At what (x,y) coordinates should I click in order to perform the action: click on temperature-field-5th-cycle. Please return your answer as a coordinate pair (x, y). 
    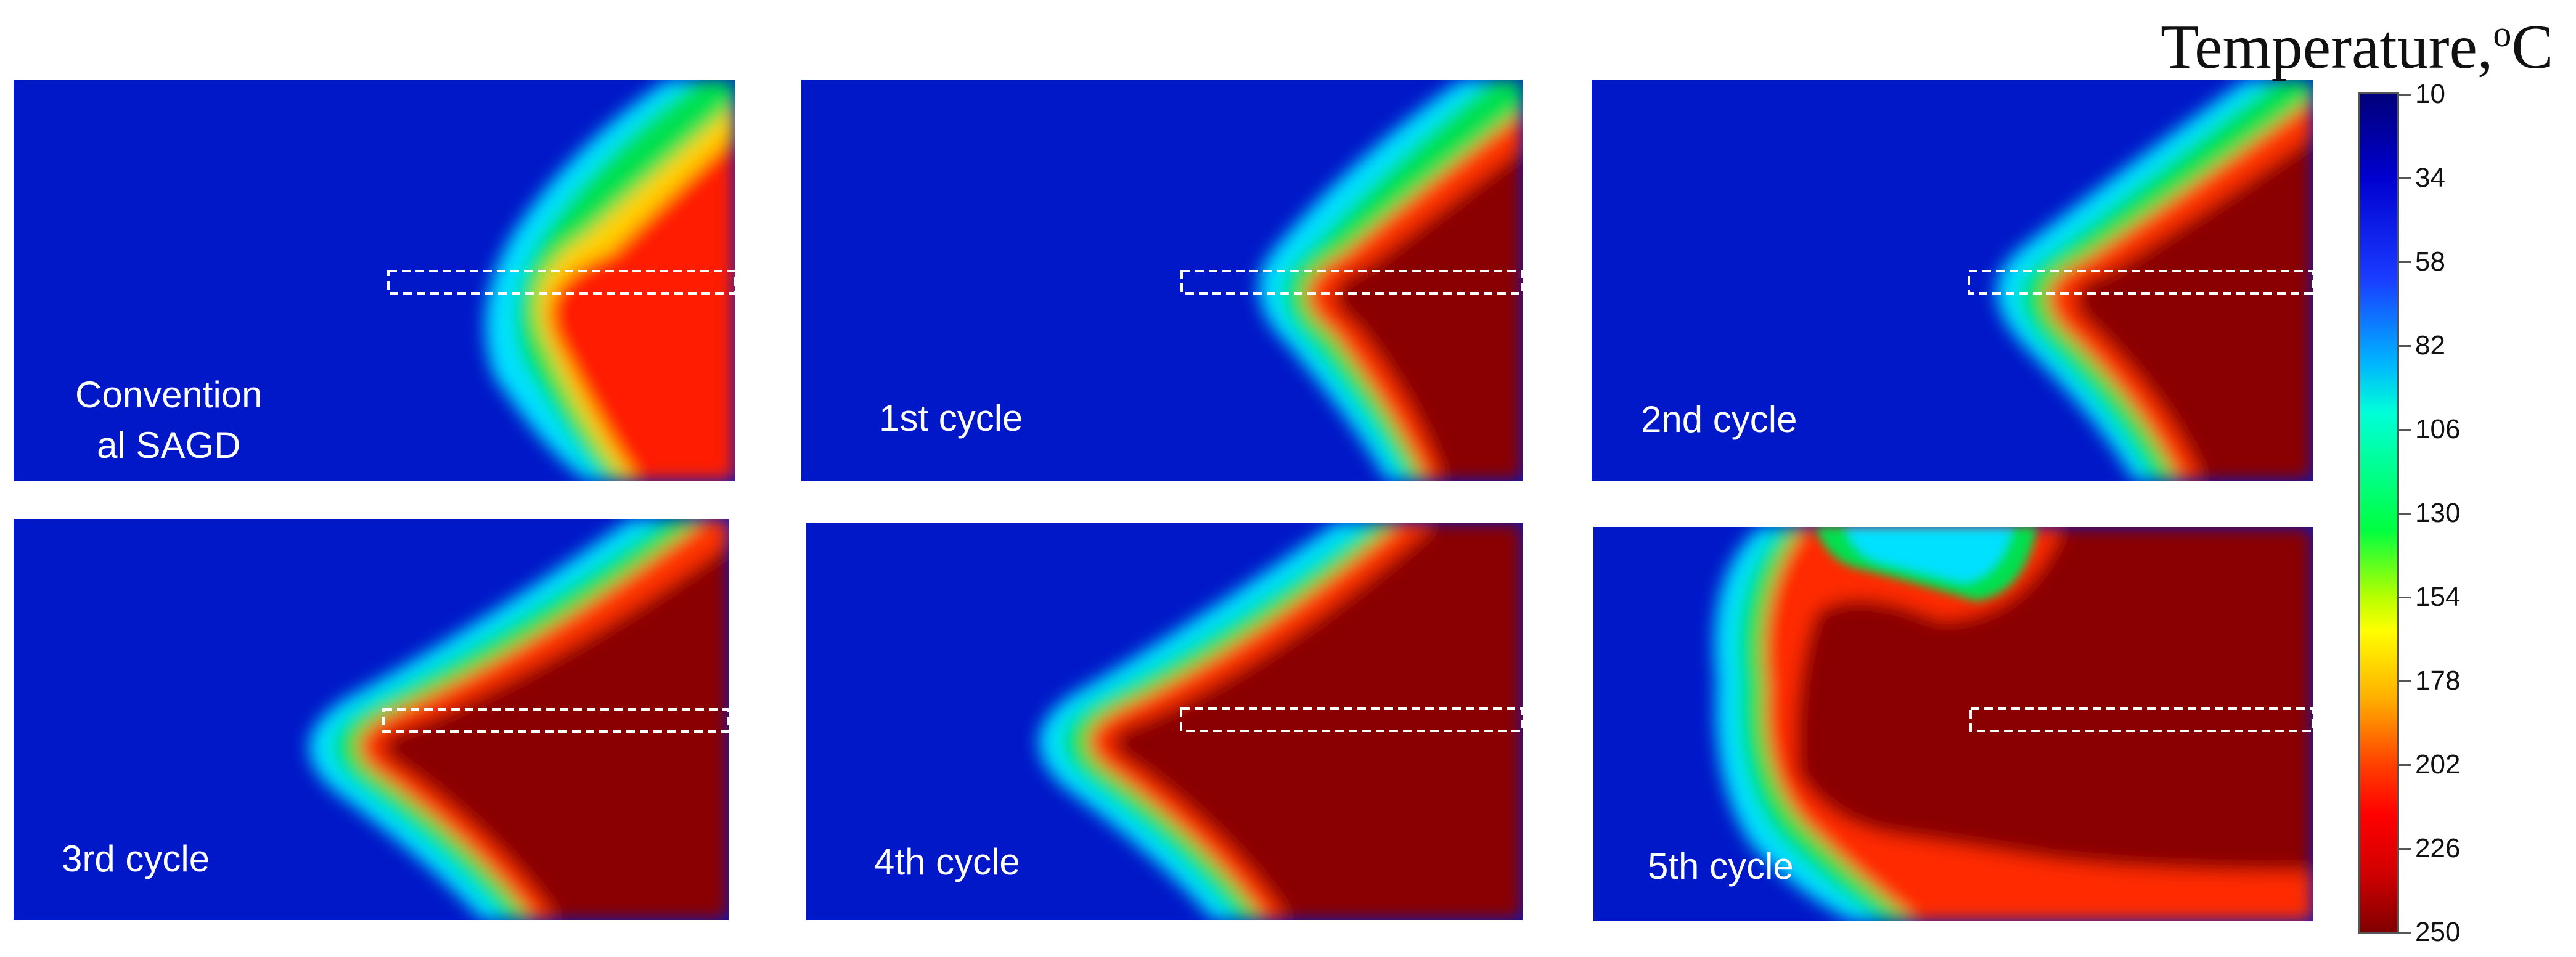
    Looking at the image, I should click on (1953, 724).